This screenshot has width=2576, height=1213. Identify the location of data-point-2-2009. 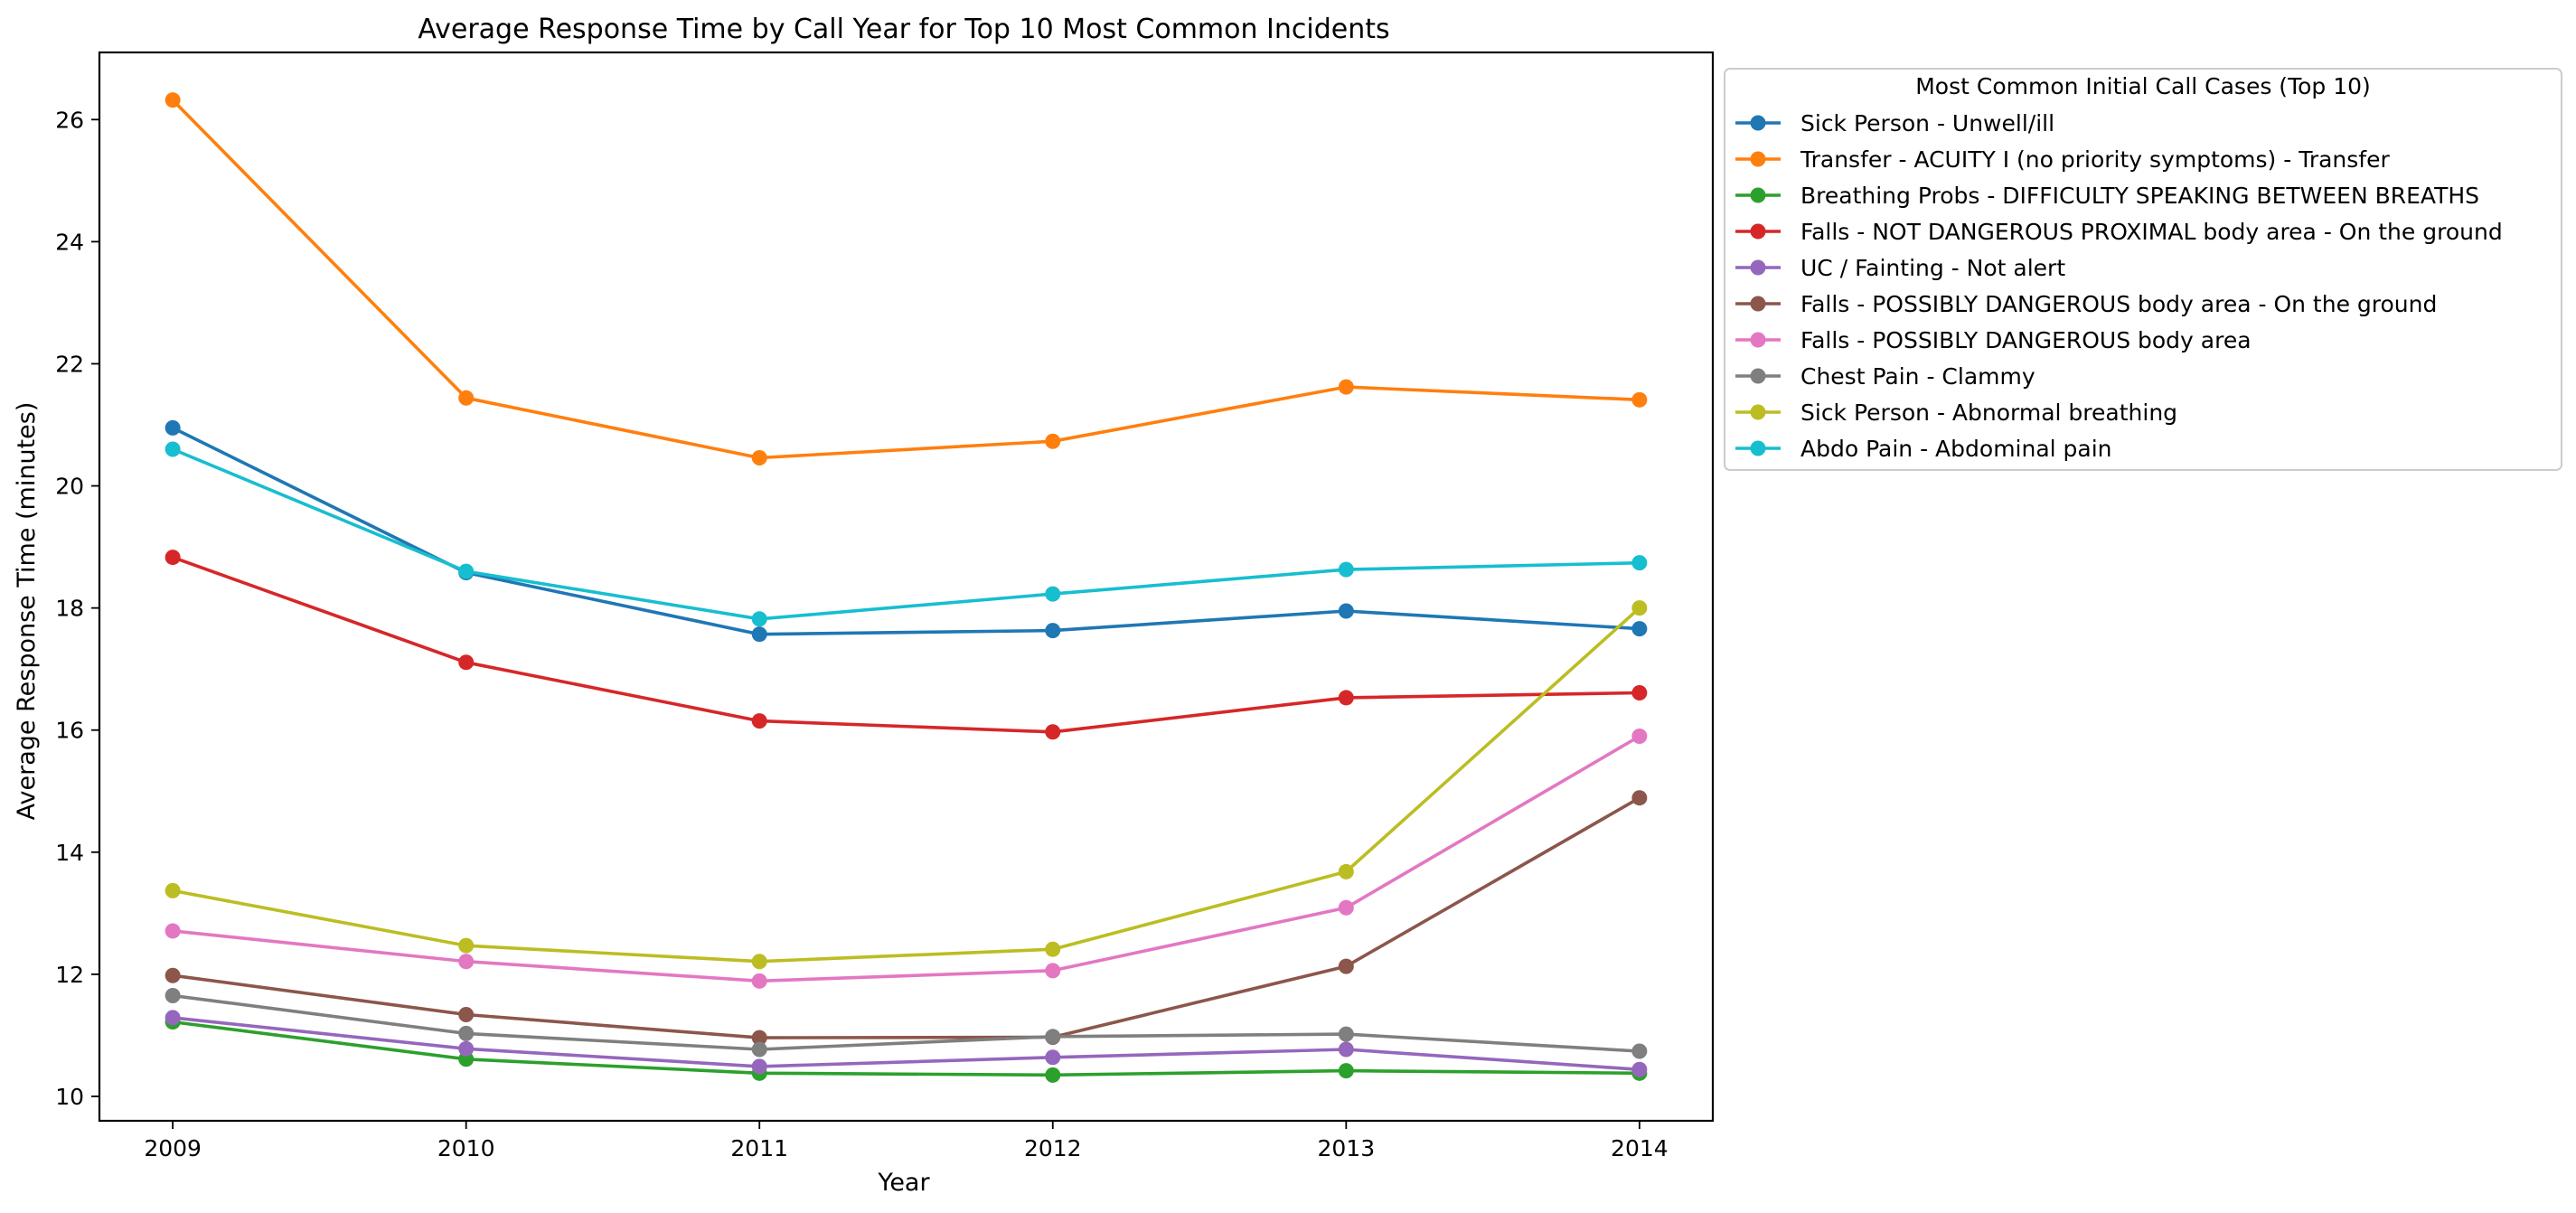
(173, 100).